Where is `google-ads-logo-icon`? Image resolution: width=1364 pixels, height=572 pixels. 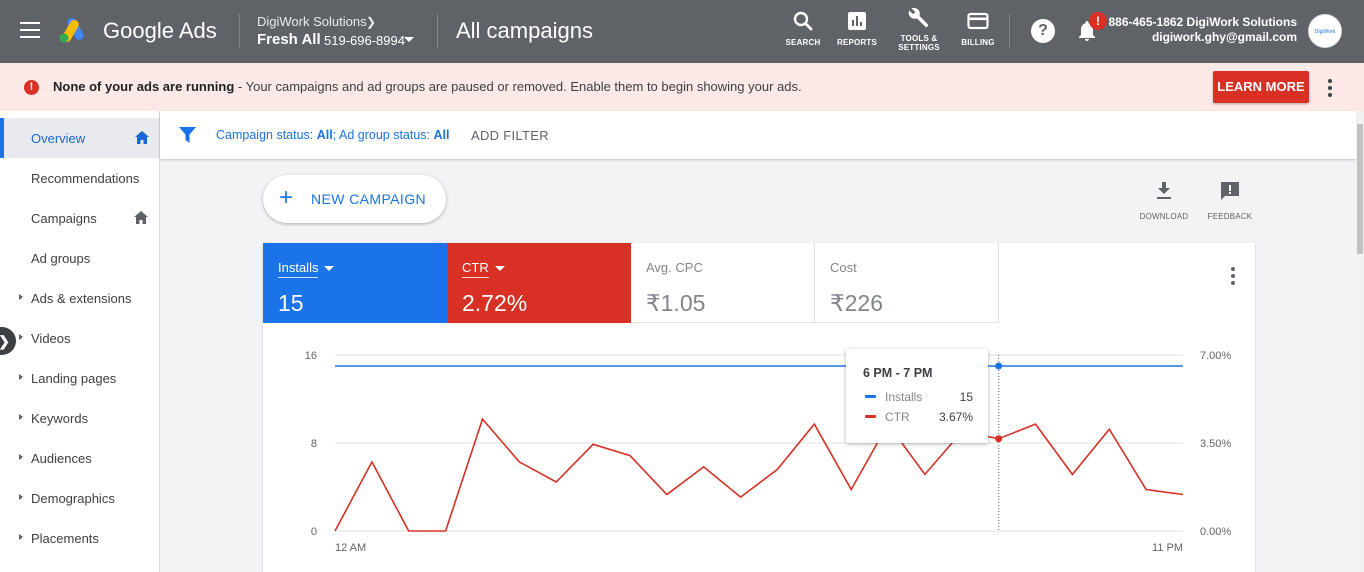
google-ads-logo-icon is located at coordinates (74, 30).